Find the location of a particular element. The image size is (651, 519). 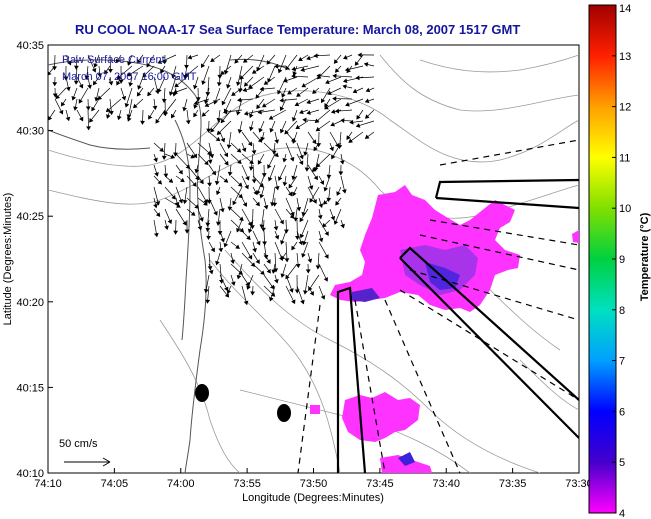

colorbar-tick-label: 11 is located at coordinates (624, 158).